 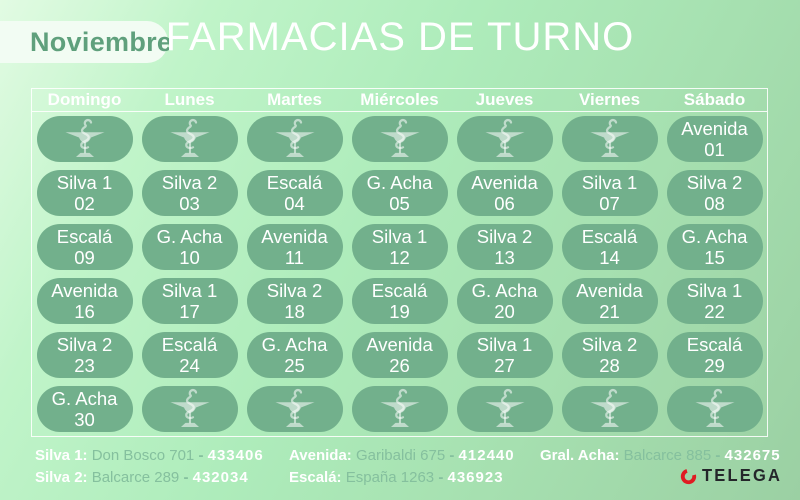 I want to click on calendar-cell: G. Acha 10, so click(x=189, y=247).